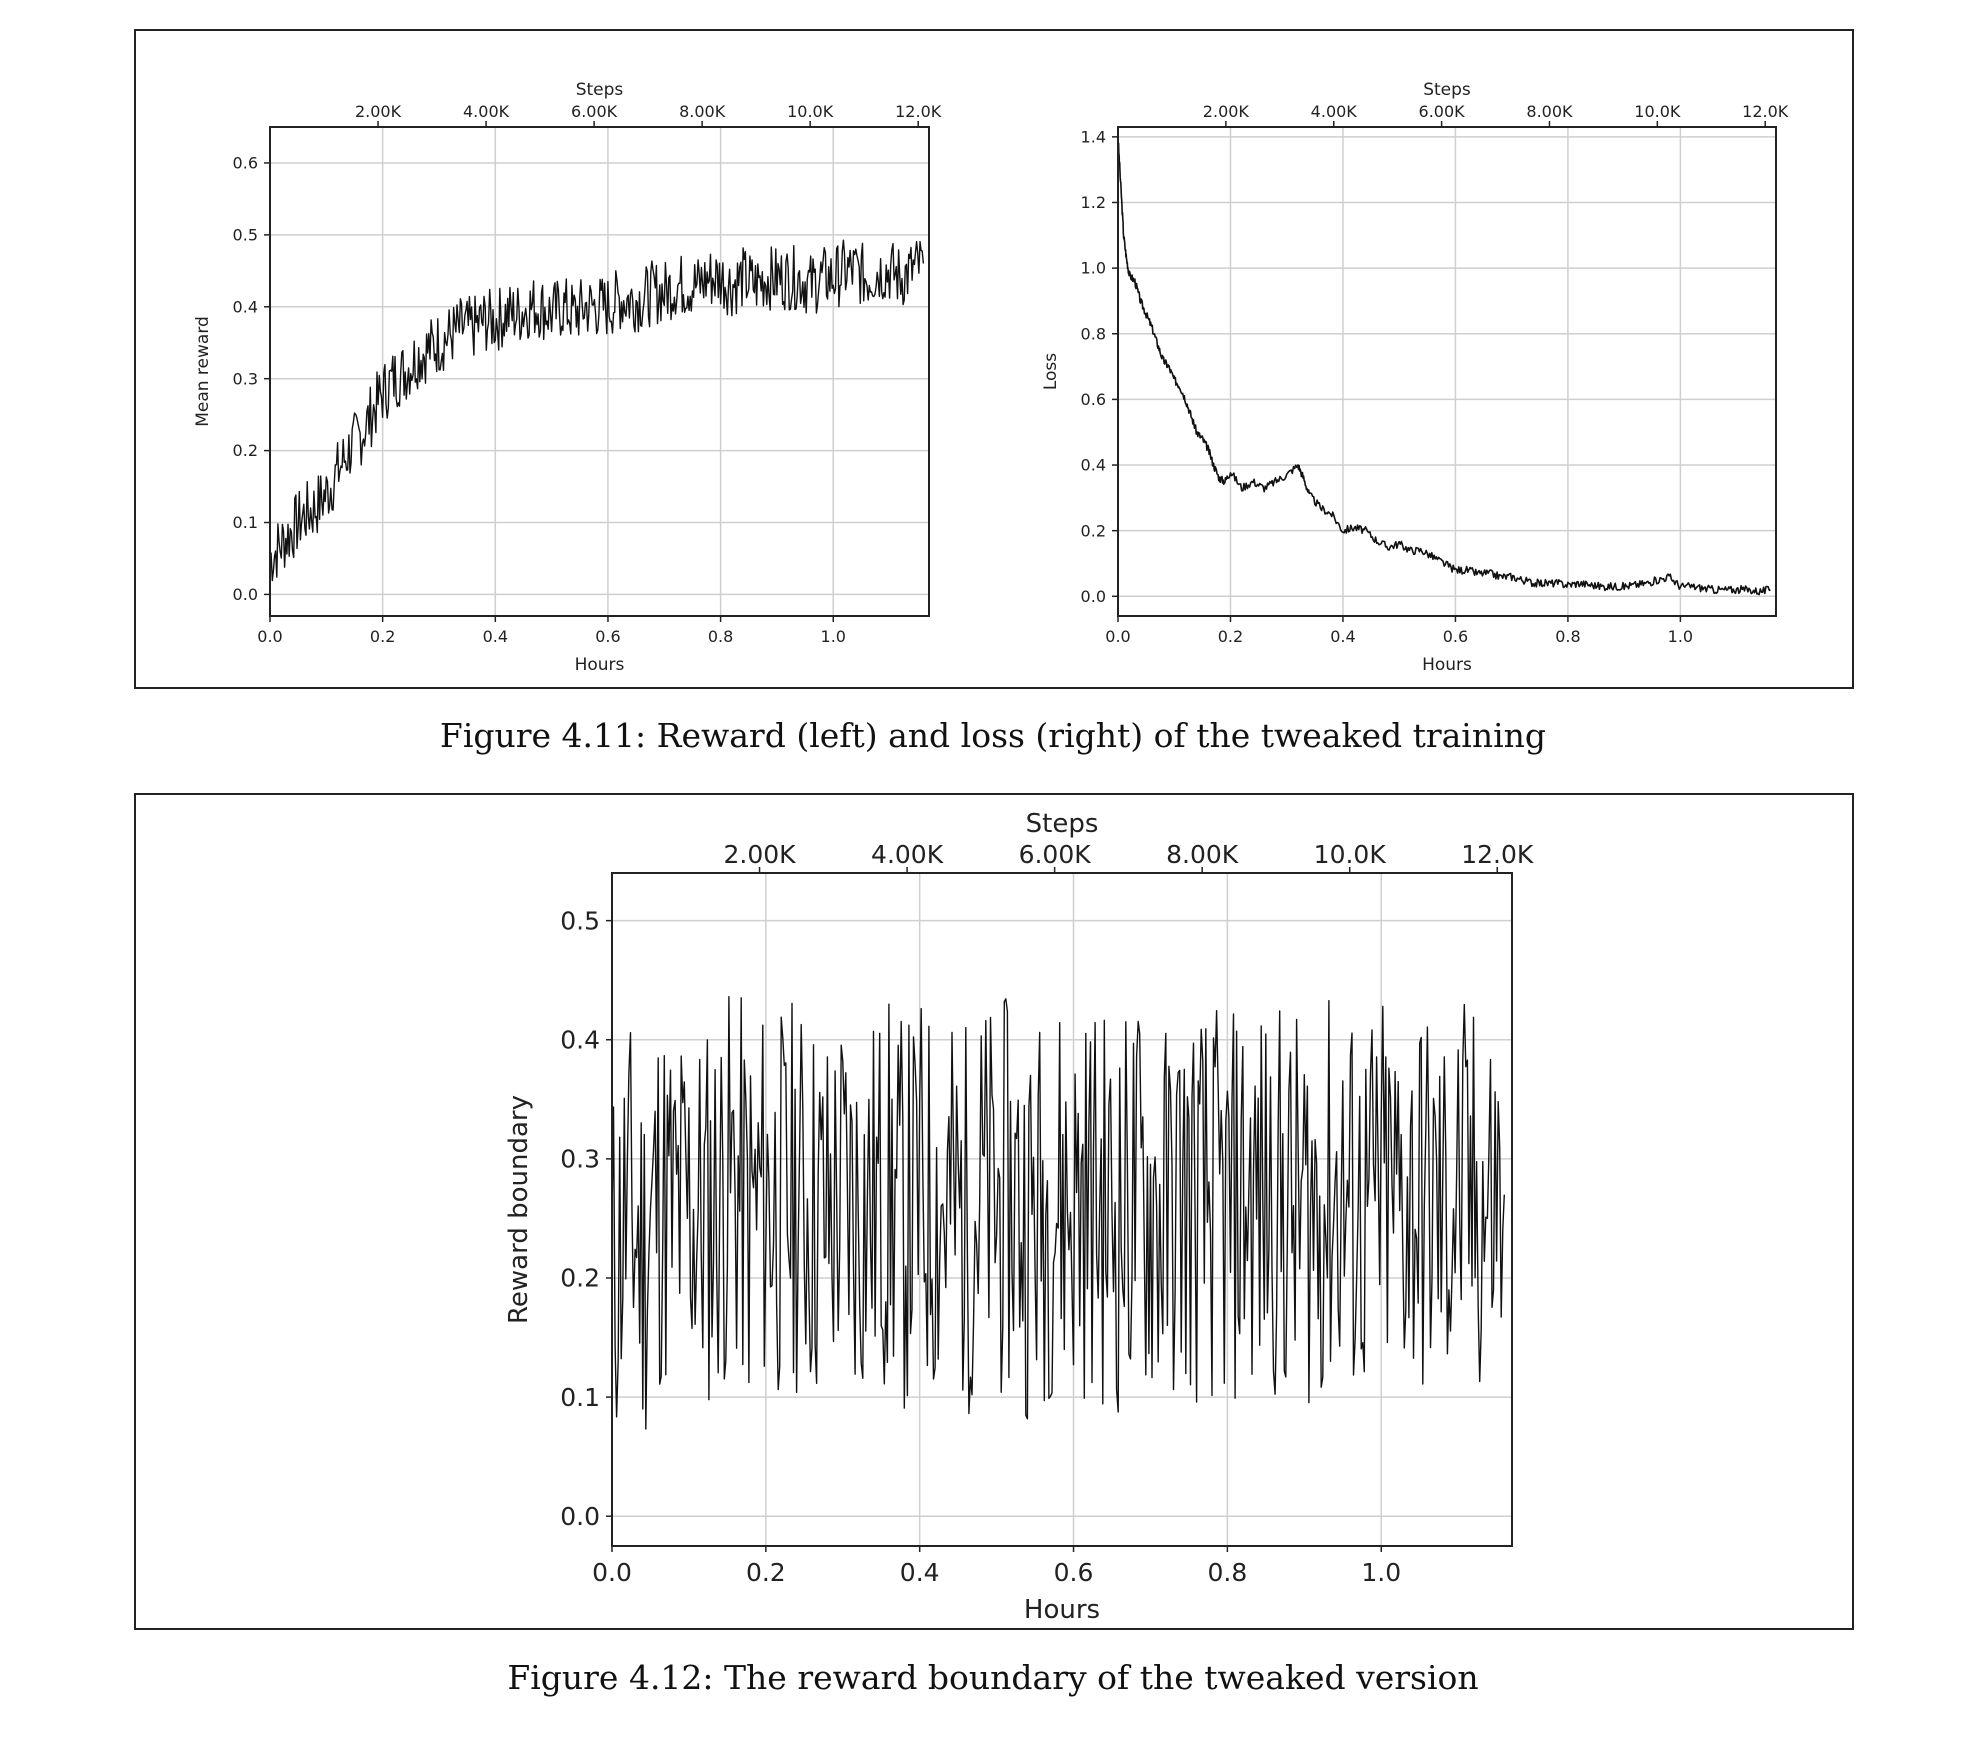 The width and height of the screenshot is (1986, 1762). I want to click on y-tick-label: 1.4, so click(1093, 136).